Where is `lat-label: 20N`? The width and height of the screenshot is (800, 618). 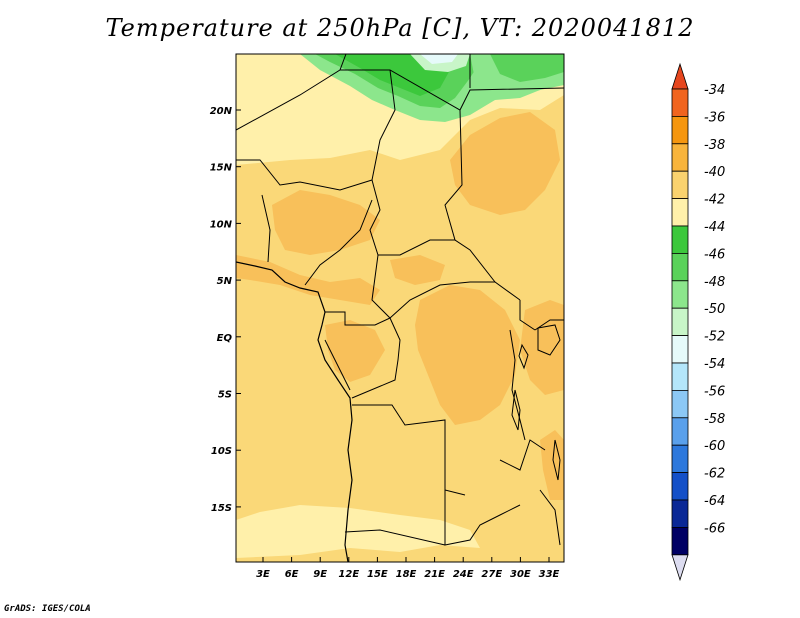 lat-label: 20N is located at coordinates (221, 111).